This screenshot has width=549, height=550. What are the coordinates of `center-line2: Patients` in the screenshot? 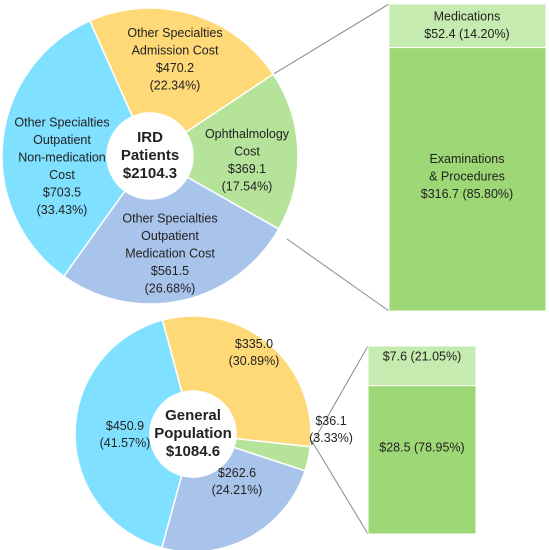 It's located at (150, 155).